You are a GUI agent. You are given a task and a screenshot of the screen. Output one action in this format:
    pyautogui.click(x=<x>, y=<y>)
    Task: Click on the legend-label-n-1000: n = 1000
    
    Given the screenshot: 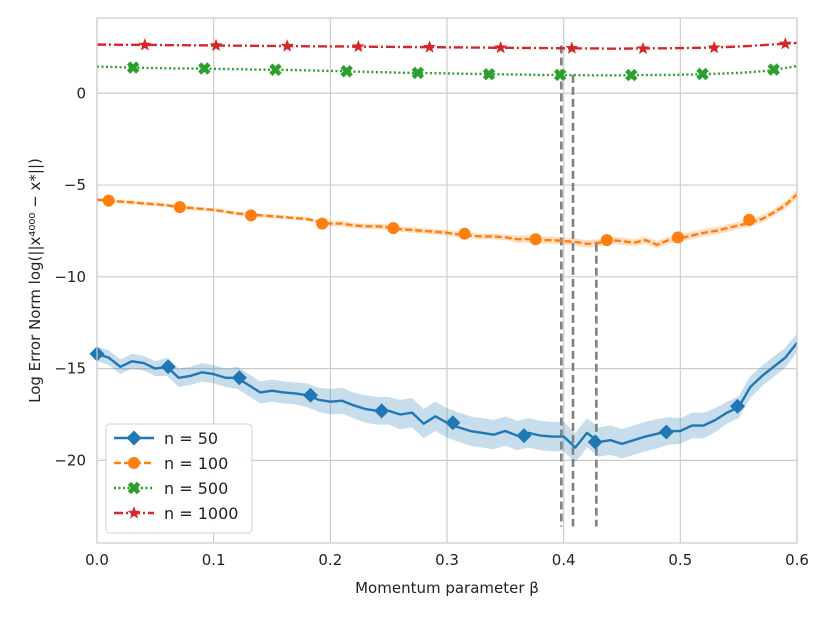 What is the action you would take?
    pyautogui.click(x=201, y=513)
    